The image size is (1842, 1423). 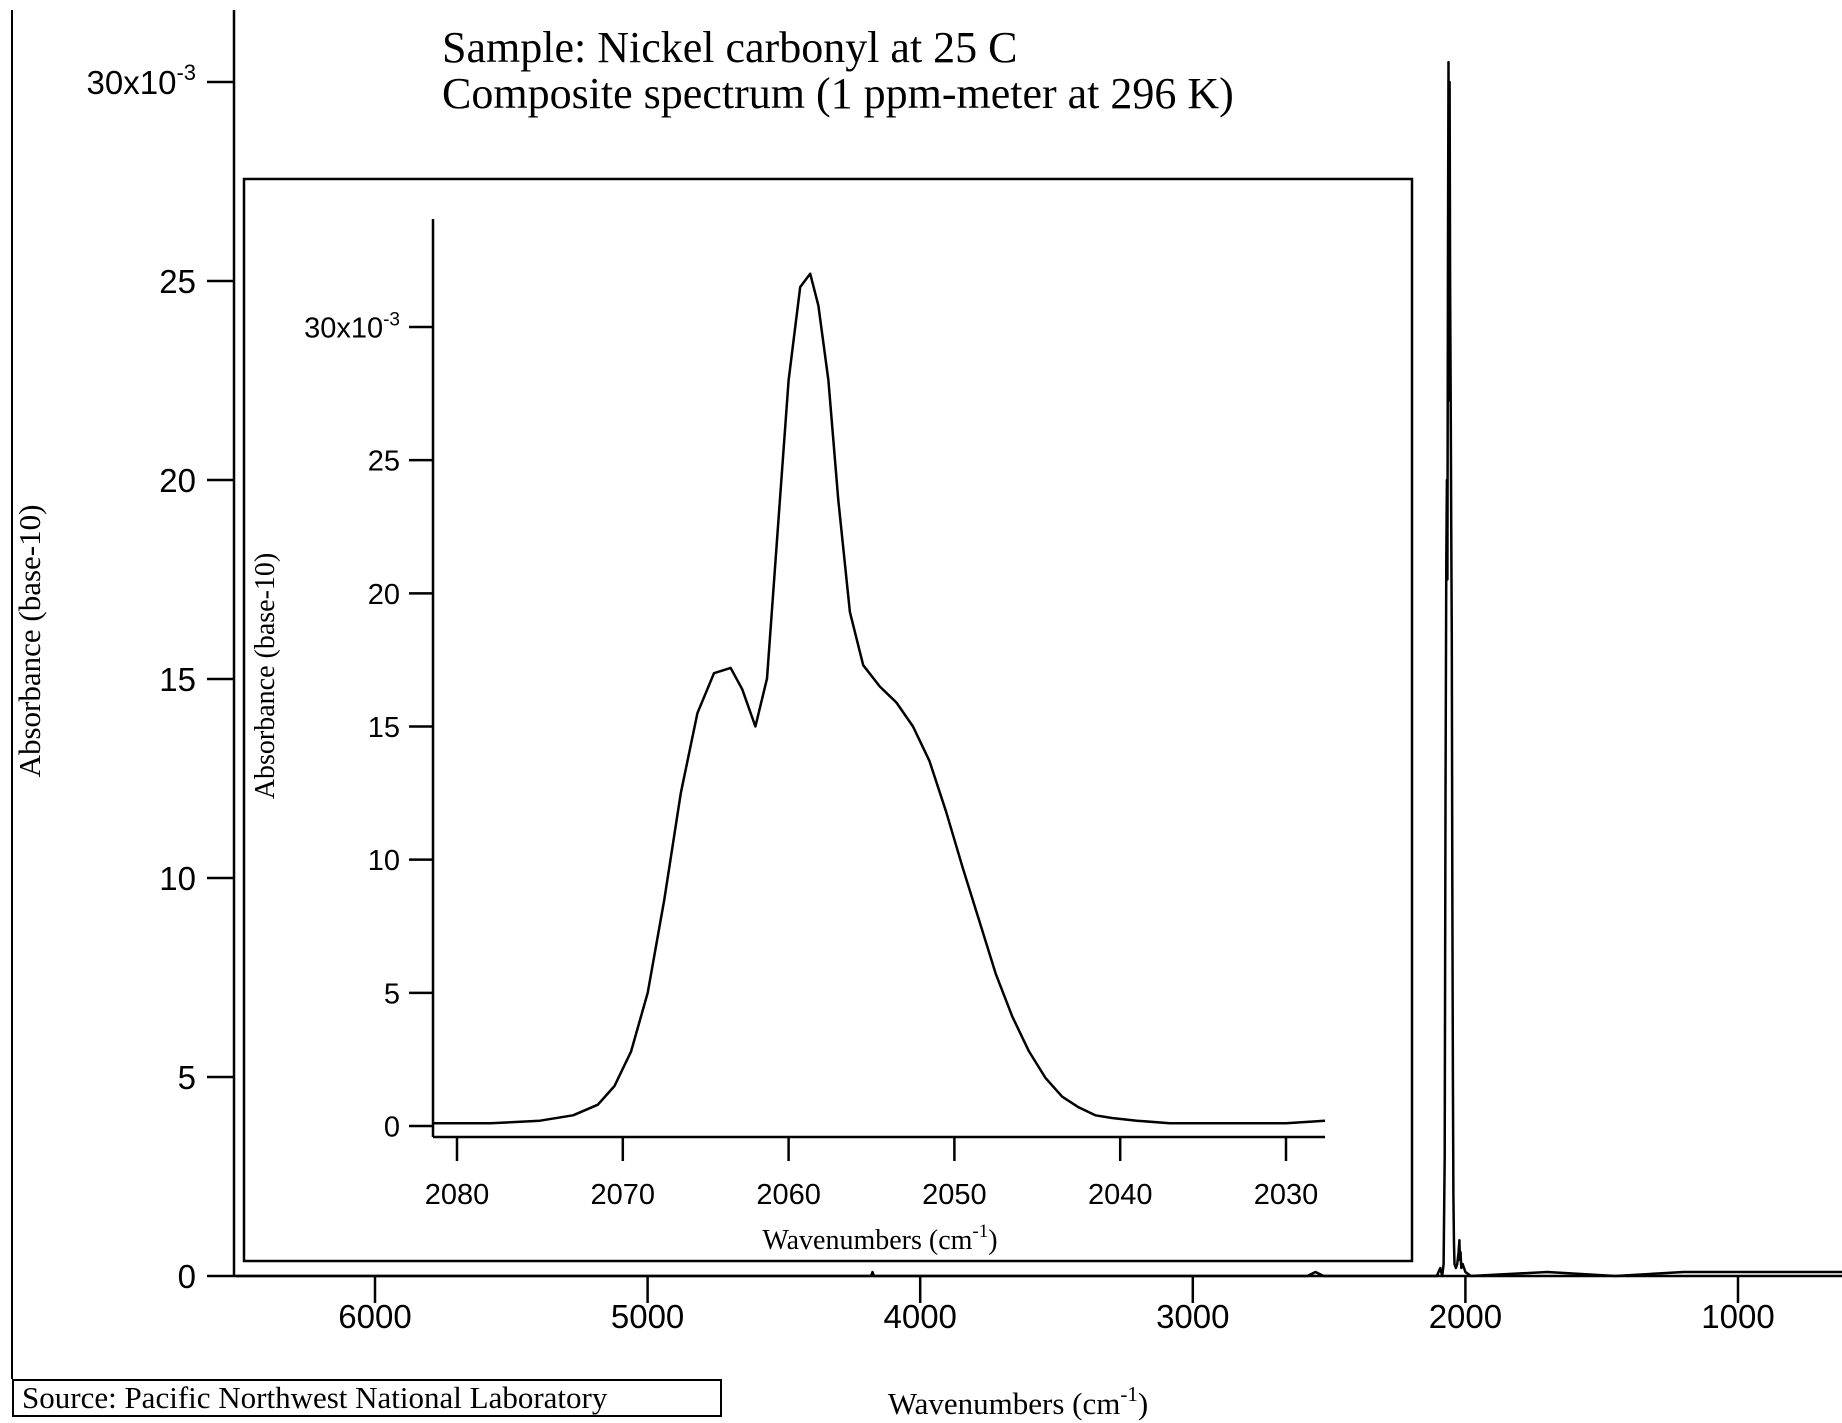 I want to click on inset-y-tick-label-exp: -3, so click(x=391, y=319).